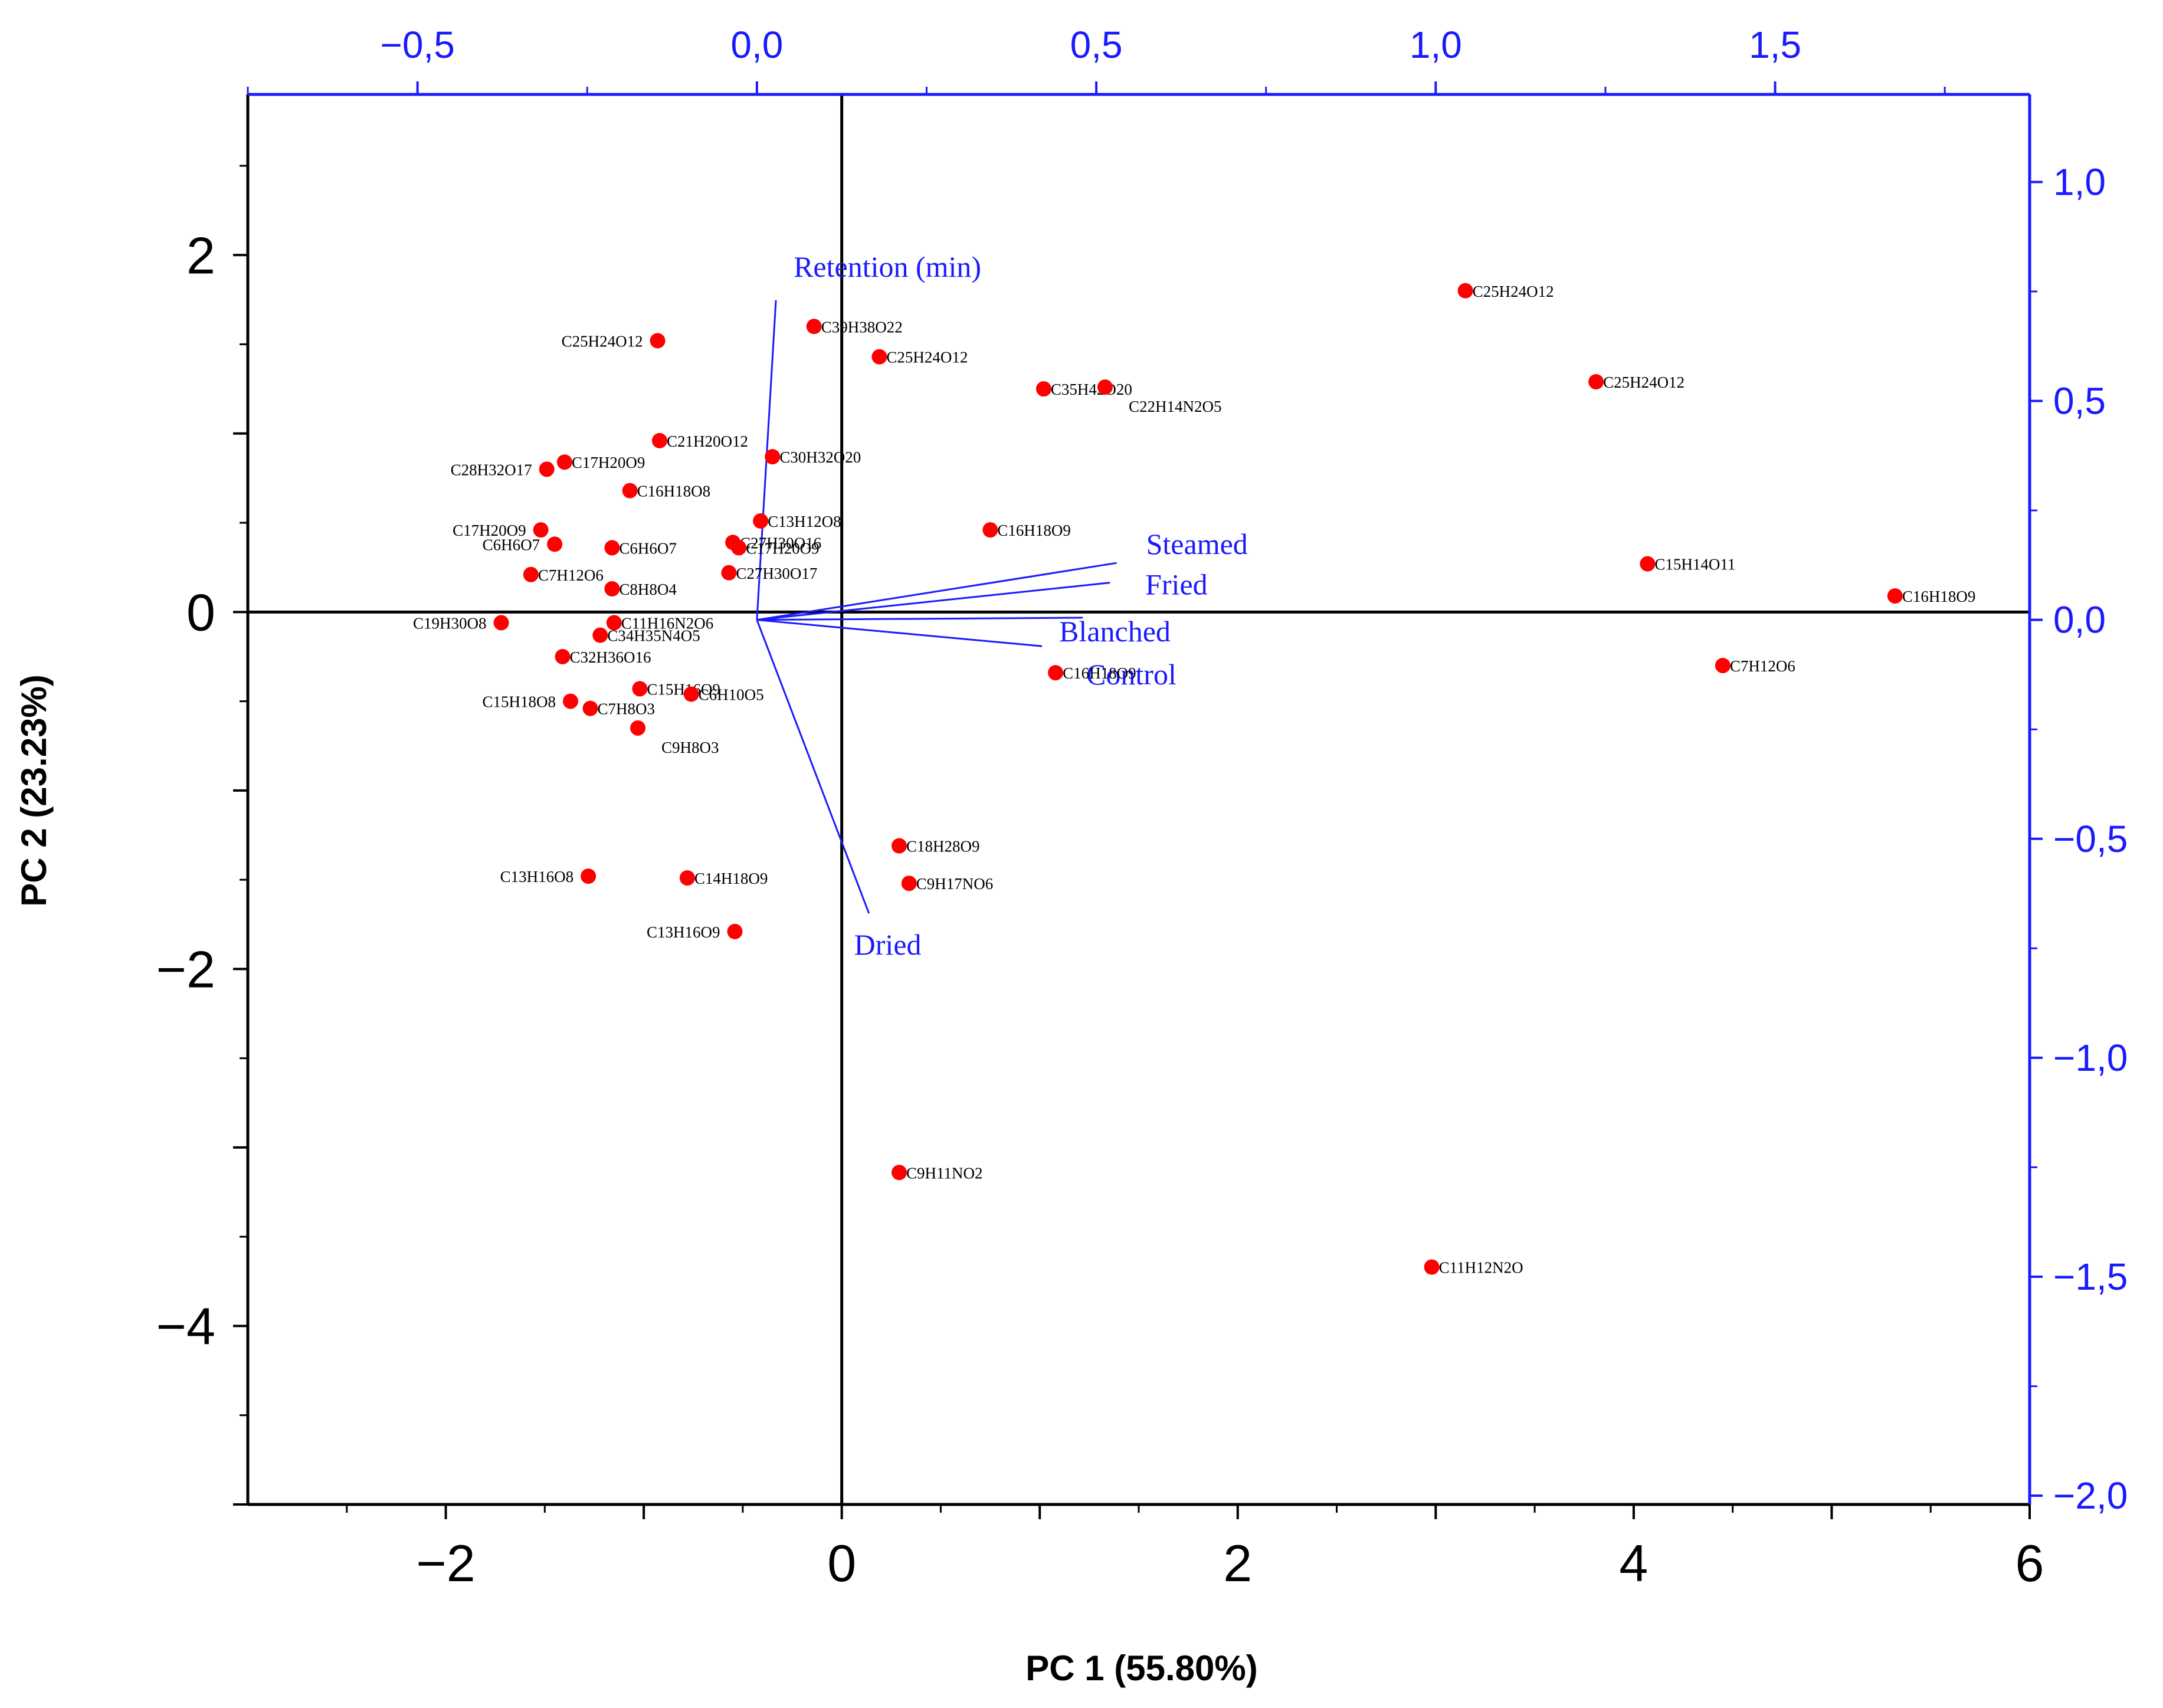 This screenshot has width=2163, height=1708. What do you see at coordinates (1091, 389) in the screenshot?
I see `score-label: C35H42O20` at bounding box center [1091, 389].